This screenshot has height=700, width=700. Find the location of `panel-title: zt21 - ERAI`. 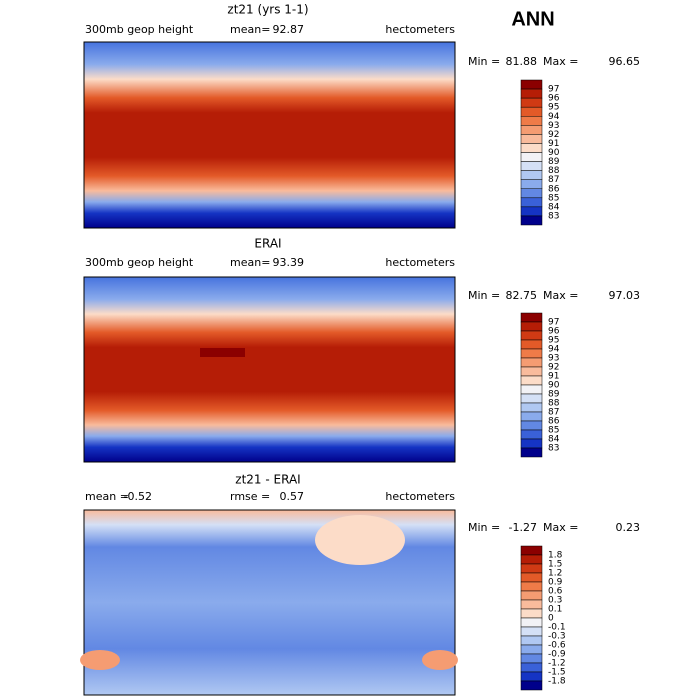

panel-title: zt21 - ERAI is located at coordinates (267, 480).